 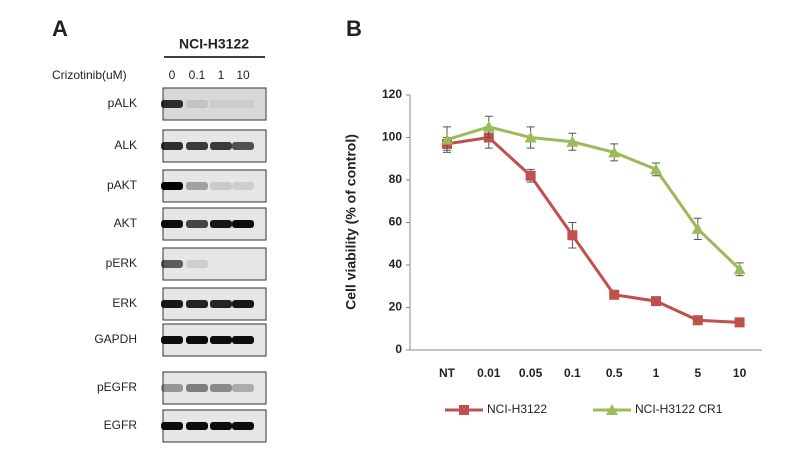 I want to click on panel-label: A, so click(x=60, y=28).